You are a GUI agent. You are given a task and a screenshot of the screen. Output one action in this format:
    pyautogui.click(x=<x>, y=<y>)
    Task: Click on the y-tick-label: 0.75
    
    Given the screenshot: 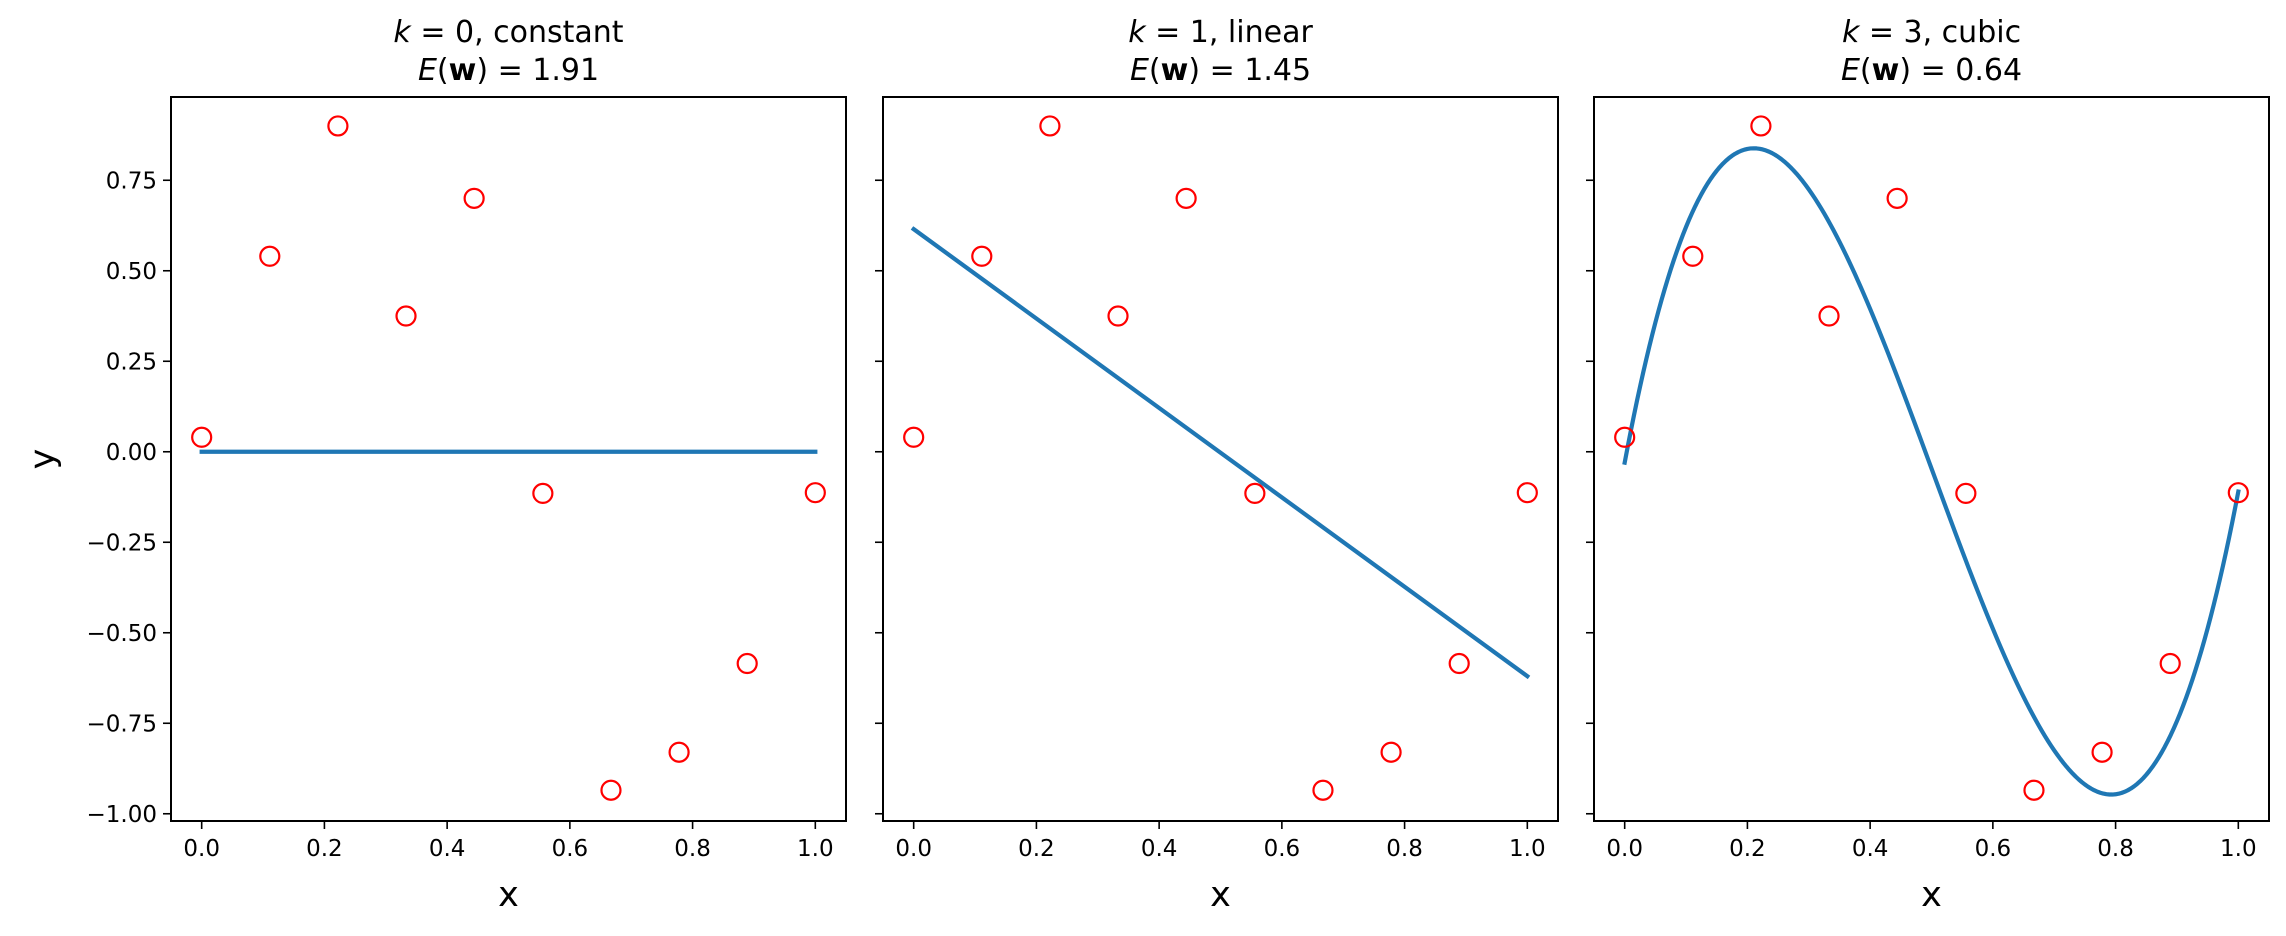 What is the action you would take?
    pyautogui.click(x=131, y=181)
    